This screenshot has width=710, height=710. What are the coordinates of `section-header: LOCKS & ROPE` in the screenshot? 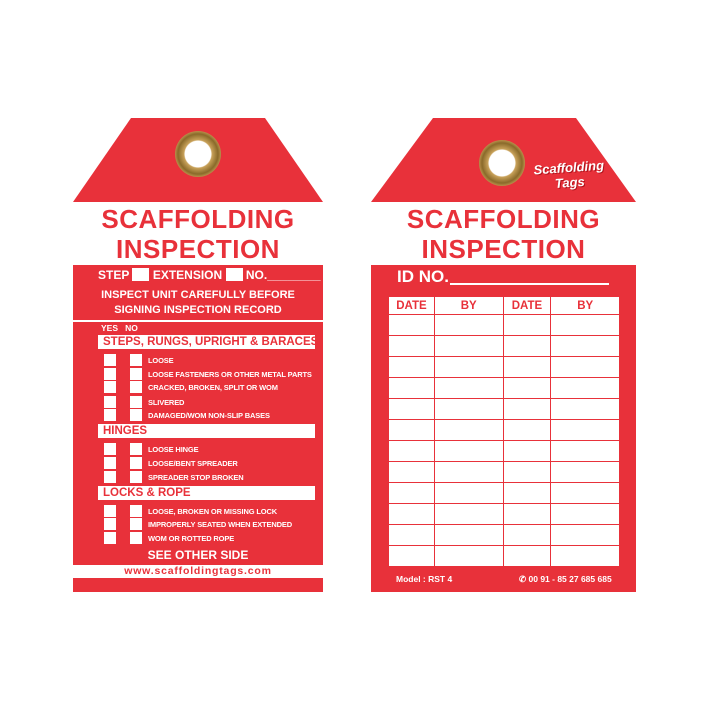 It's located at (206, 493).